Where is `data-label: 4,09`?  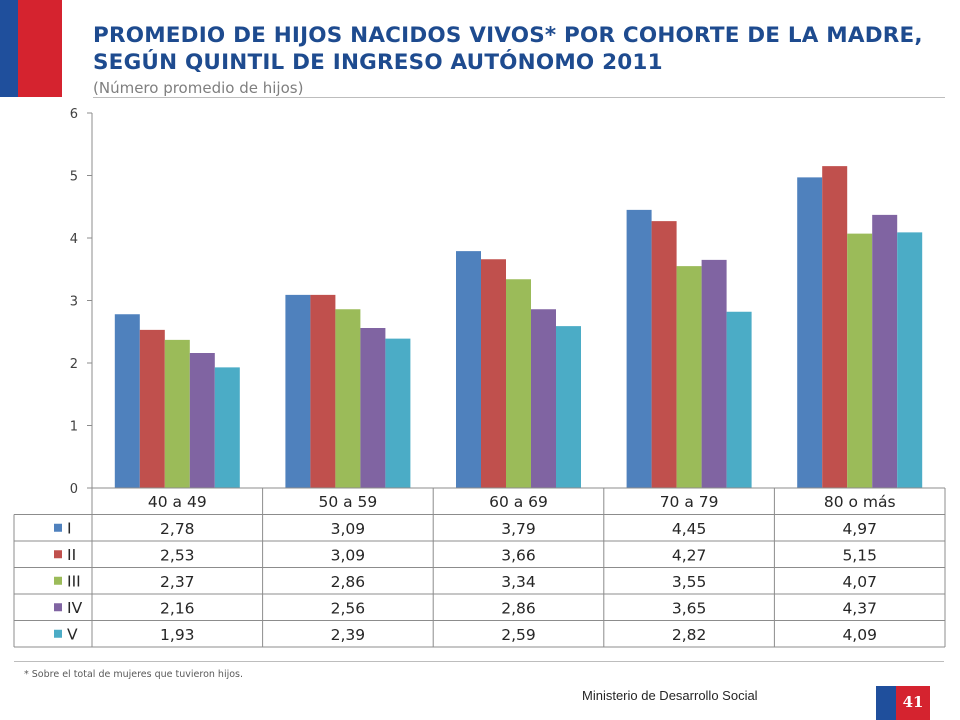 data-label: 4,09 is located at coordinates (859, 635).